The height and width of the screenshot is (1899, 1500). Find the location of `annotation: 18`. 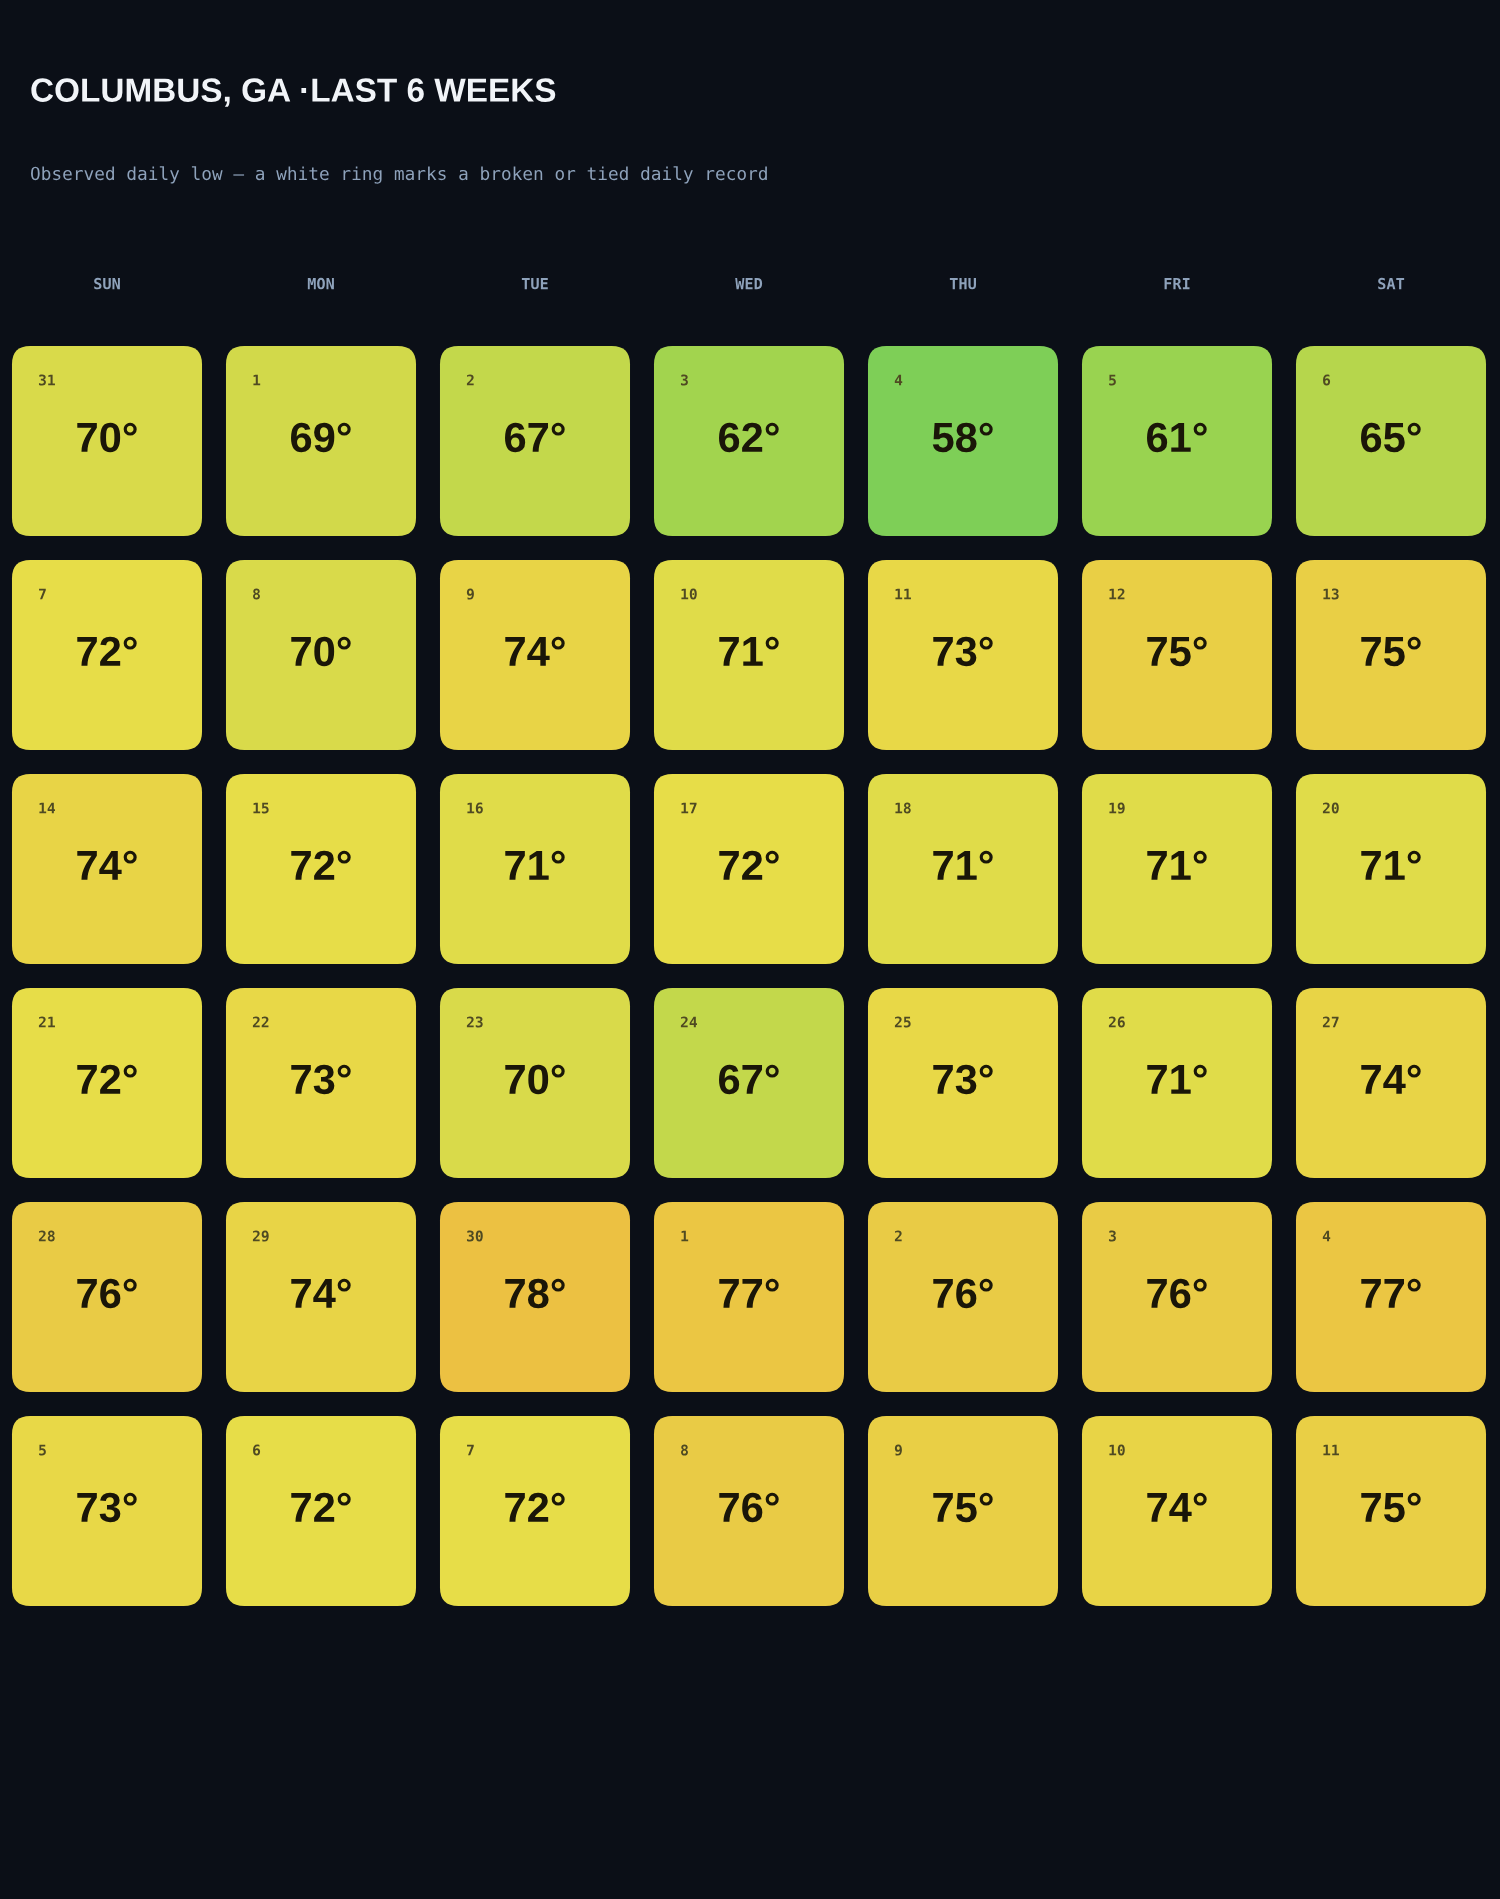

annotation: 18 is located at coordinates (903, 808).